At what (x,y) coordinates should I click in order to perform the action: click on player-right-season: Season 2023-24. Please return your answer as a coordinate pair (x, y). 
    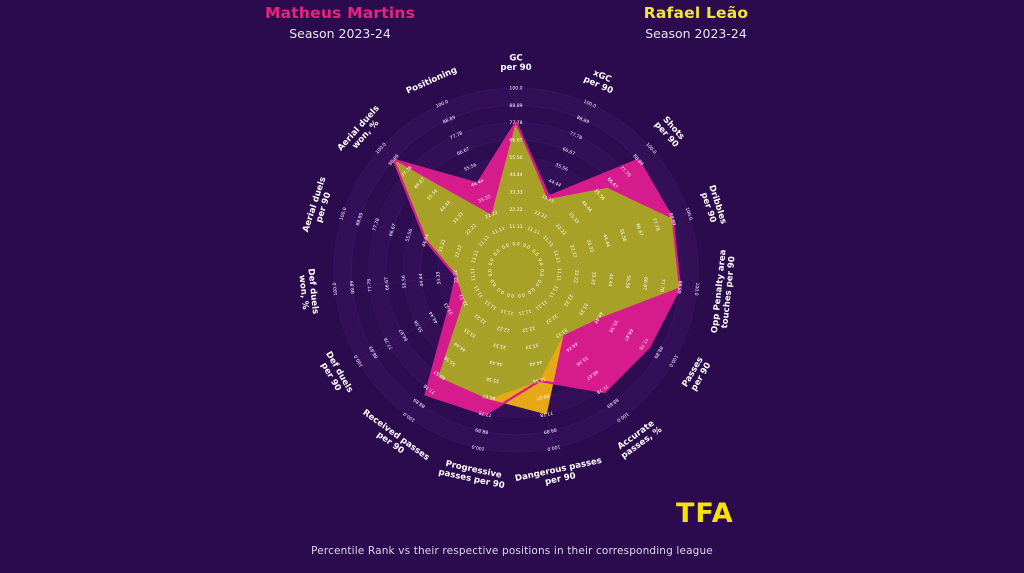
    Looking at the image, I should click on (696, 33).